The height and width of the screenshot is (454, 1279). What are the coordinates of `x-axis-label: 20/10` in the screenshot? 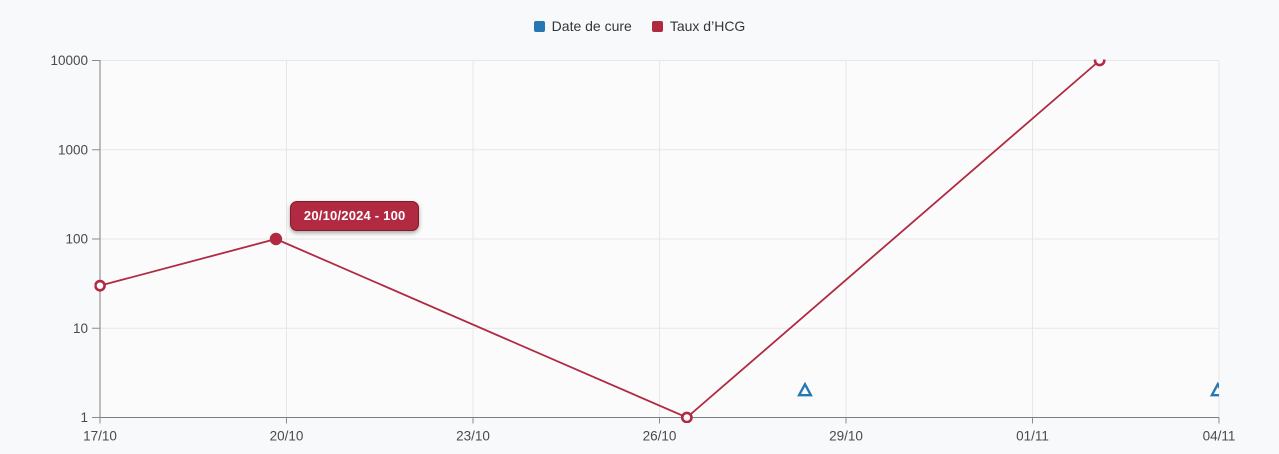 It's located at (287, 436).